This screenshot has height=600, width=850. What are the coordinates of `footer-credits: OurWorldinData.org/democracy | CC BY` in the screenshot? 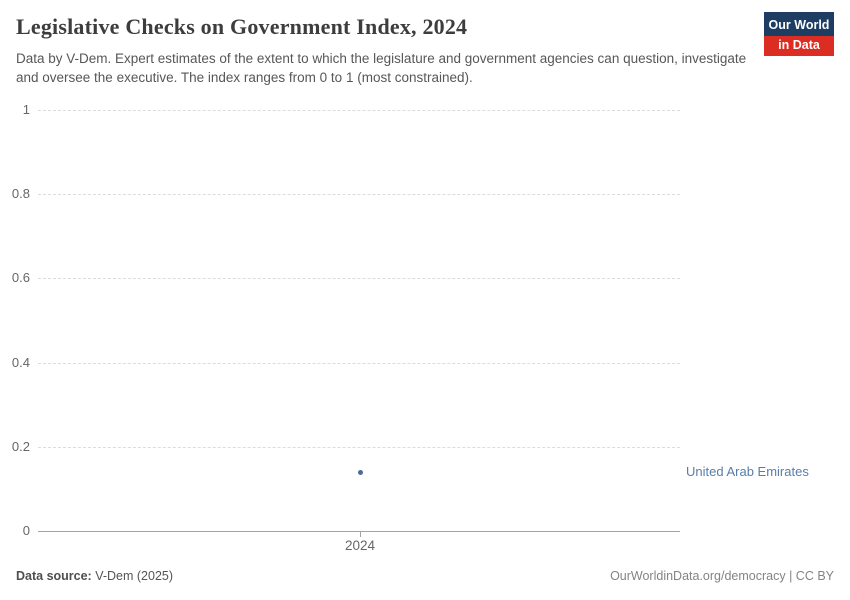 It's located at (722, 576).